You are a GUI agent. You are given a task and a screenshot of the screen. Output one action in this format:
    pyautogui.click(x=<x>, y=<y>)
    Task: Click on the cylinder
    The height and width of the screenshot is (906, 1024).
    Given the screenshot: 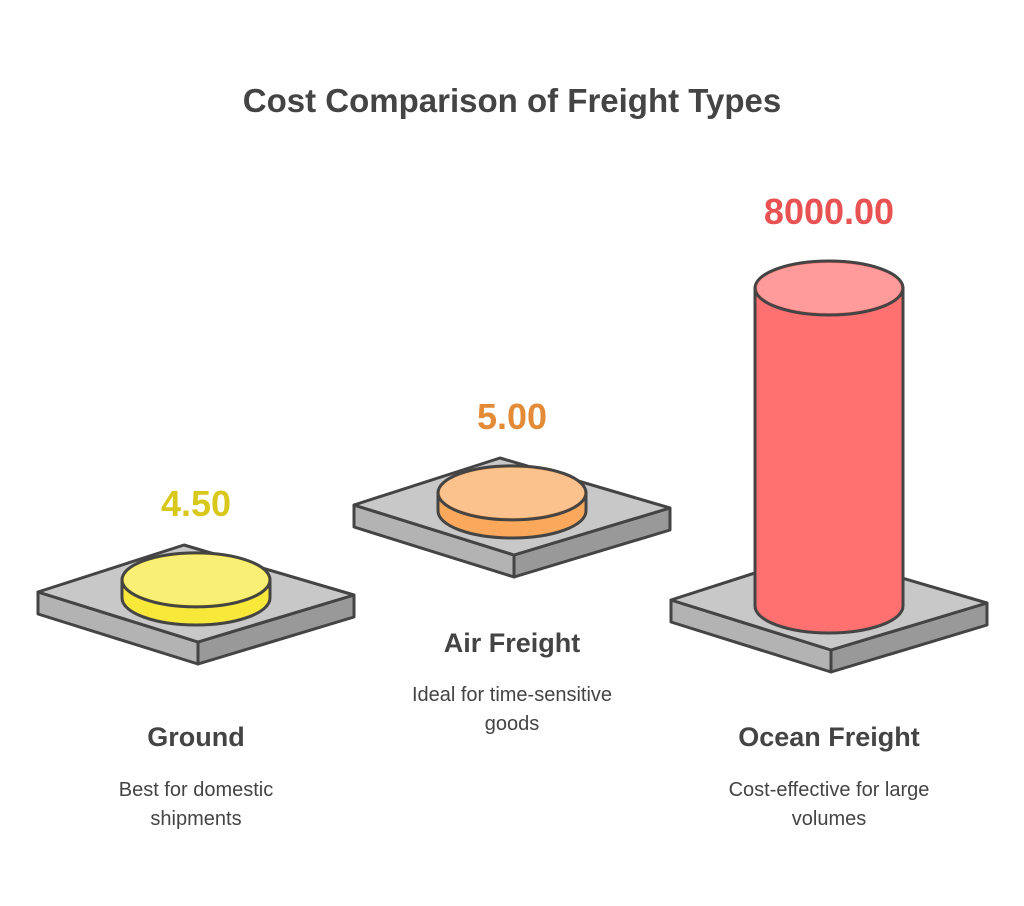 What is the action you would take?
    pyautogui.click(x=829, y=460)
    